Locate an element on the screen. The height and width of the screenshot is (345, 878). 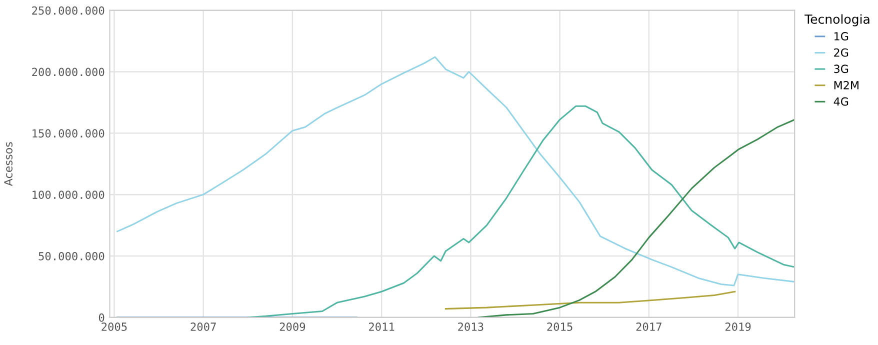
legend-label: 3G is located at coordinates (841, 69).